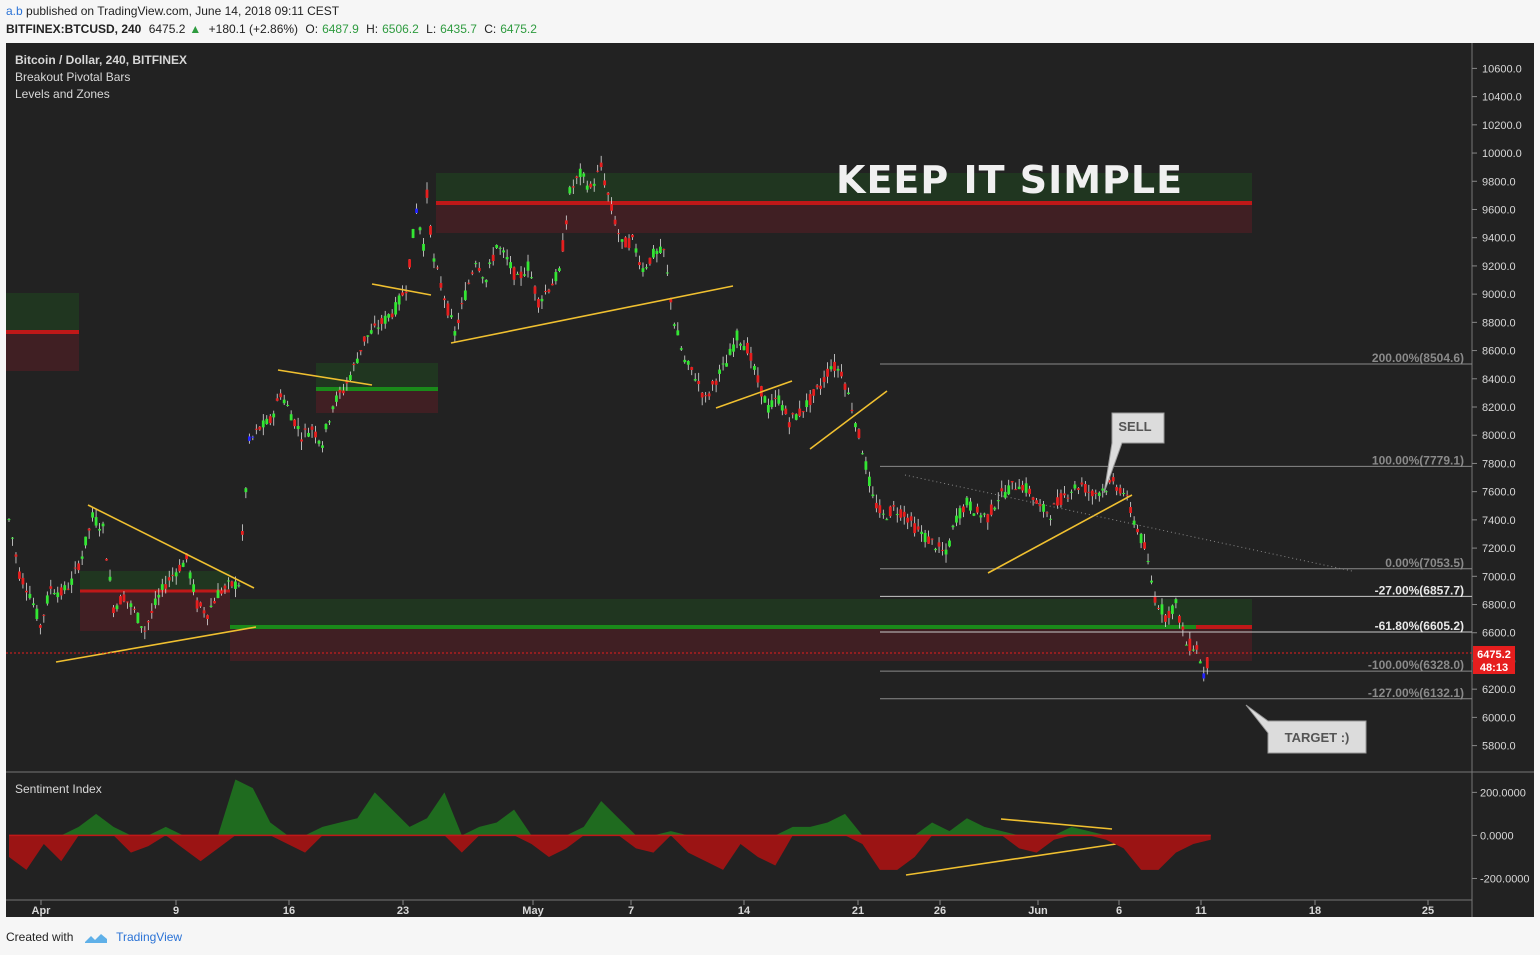  What do you see at coordinates (155, 581) in the screenshot?
I see `triangle-zone-green` at bounding box center [155, 581].